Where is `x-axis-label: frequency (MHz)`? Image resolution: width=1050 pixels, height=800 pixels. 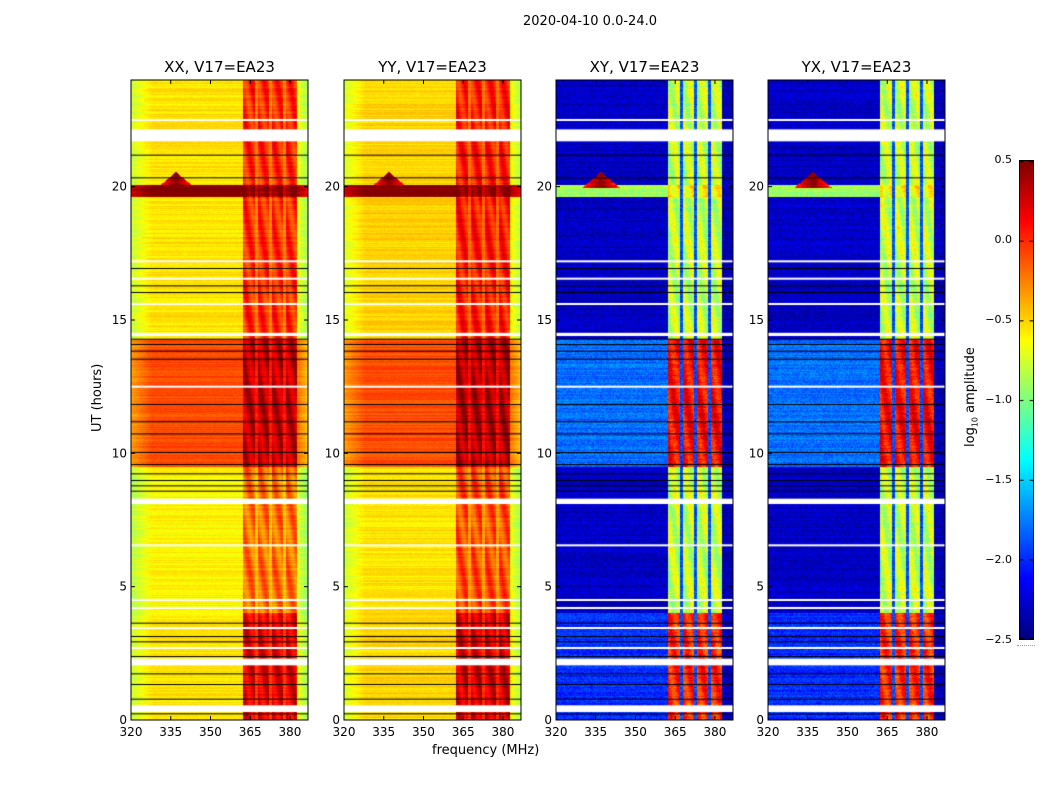 x-axis-label: frequency (MHz) is located at coordinates (486, 750).